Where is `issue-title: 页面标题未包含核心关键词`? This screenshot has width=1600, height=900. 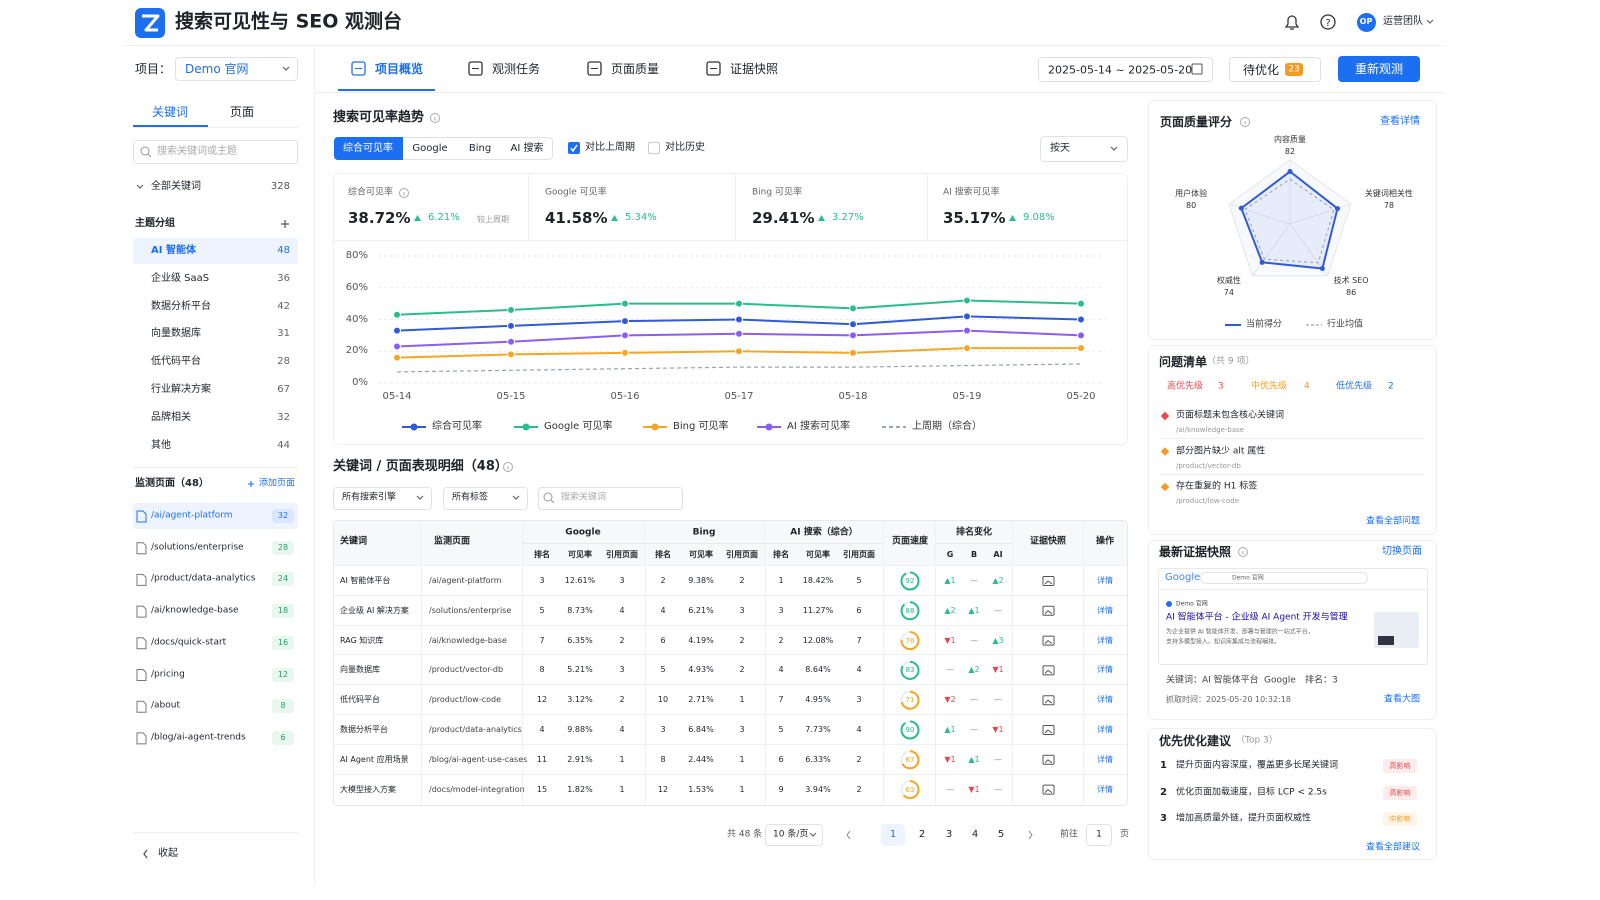 issue-title: 页面标题未包含核心关键词 is located at coordinates (1230, 415).